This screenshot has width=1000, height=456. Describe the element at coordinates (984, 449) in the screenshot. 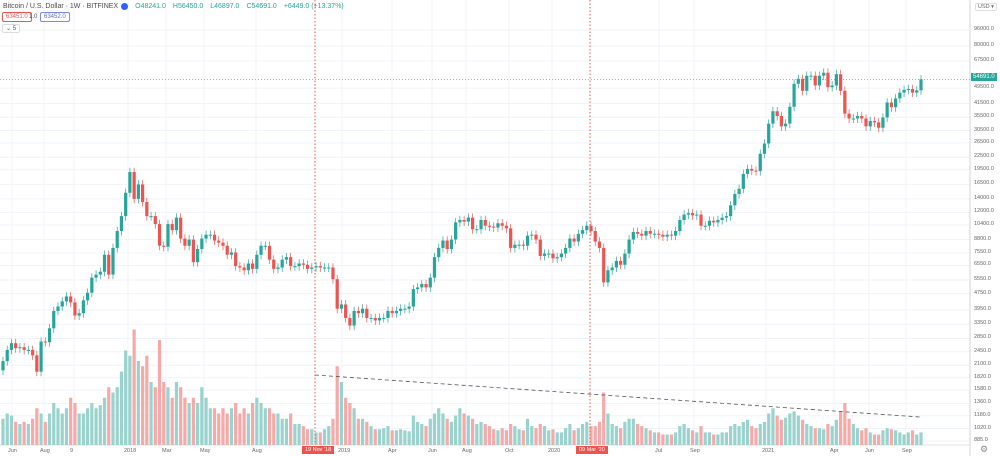

I see `settings-gear-icon: ⚙` at that location.